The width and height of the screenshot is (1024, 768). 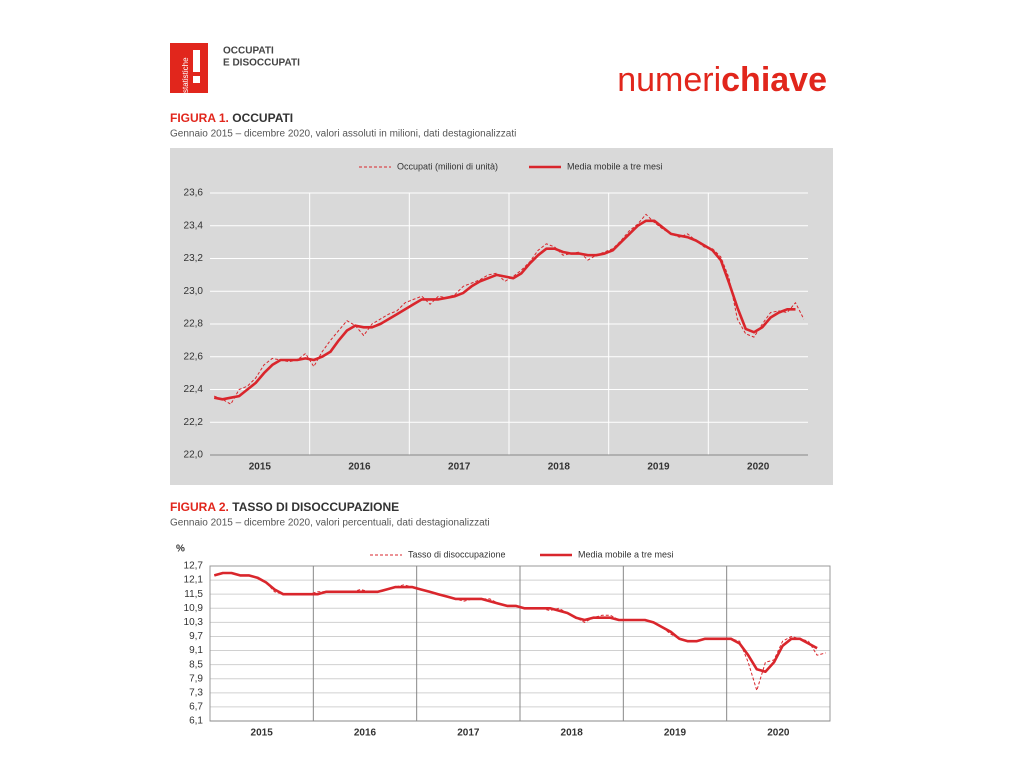 I want to click on y-tick-label: 11,5, so click(x=193, y=594).